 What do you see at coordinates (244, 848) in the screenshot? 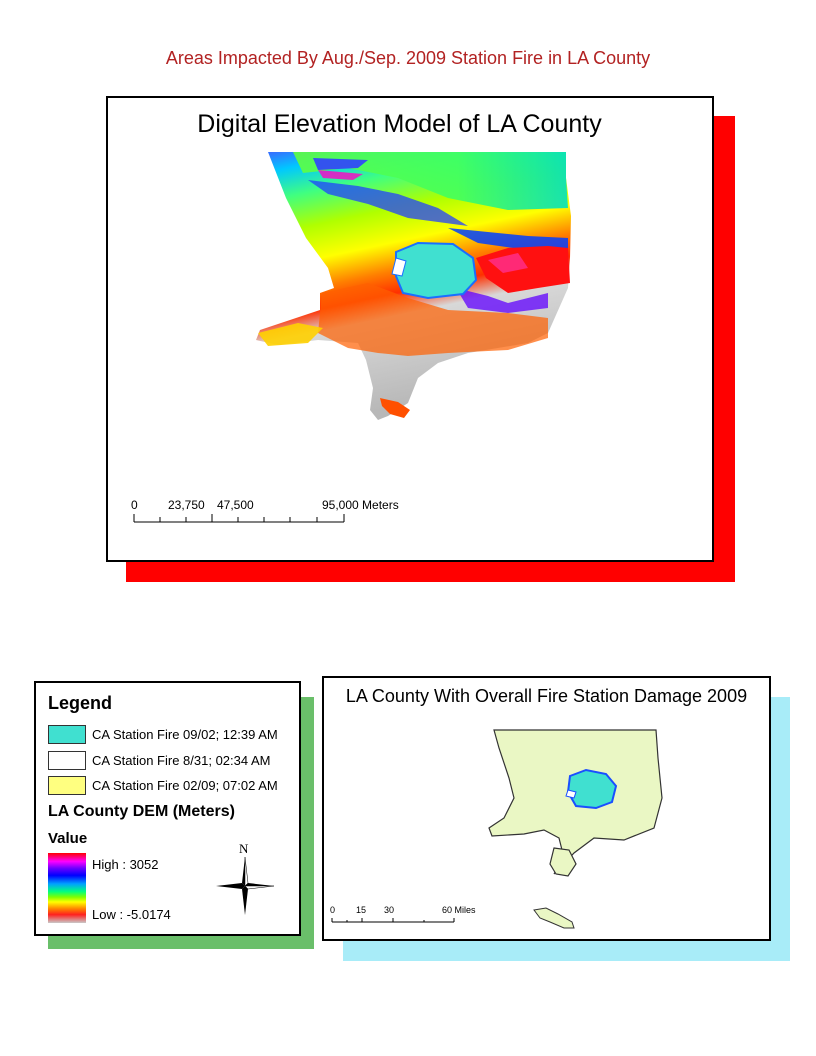
I see `north-label: N` at bounding box center [244, 848].